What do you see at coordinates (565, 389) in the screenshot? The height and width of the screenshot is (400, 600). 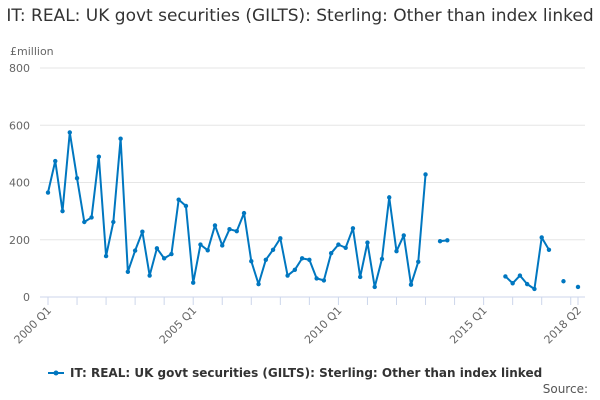 I see `source-label: Source:` at bounding box center [565, 389].